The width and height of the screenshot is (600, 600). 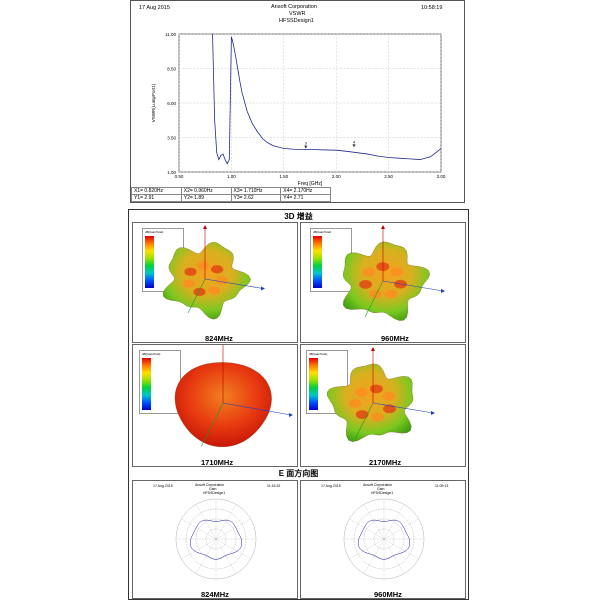 I want to click on pattern-cell-2170: dB(GainTotal) 2170MHz, so click(x=383, y=405).